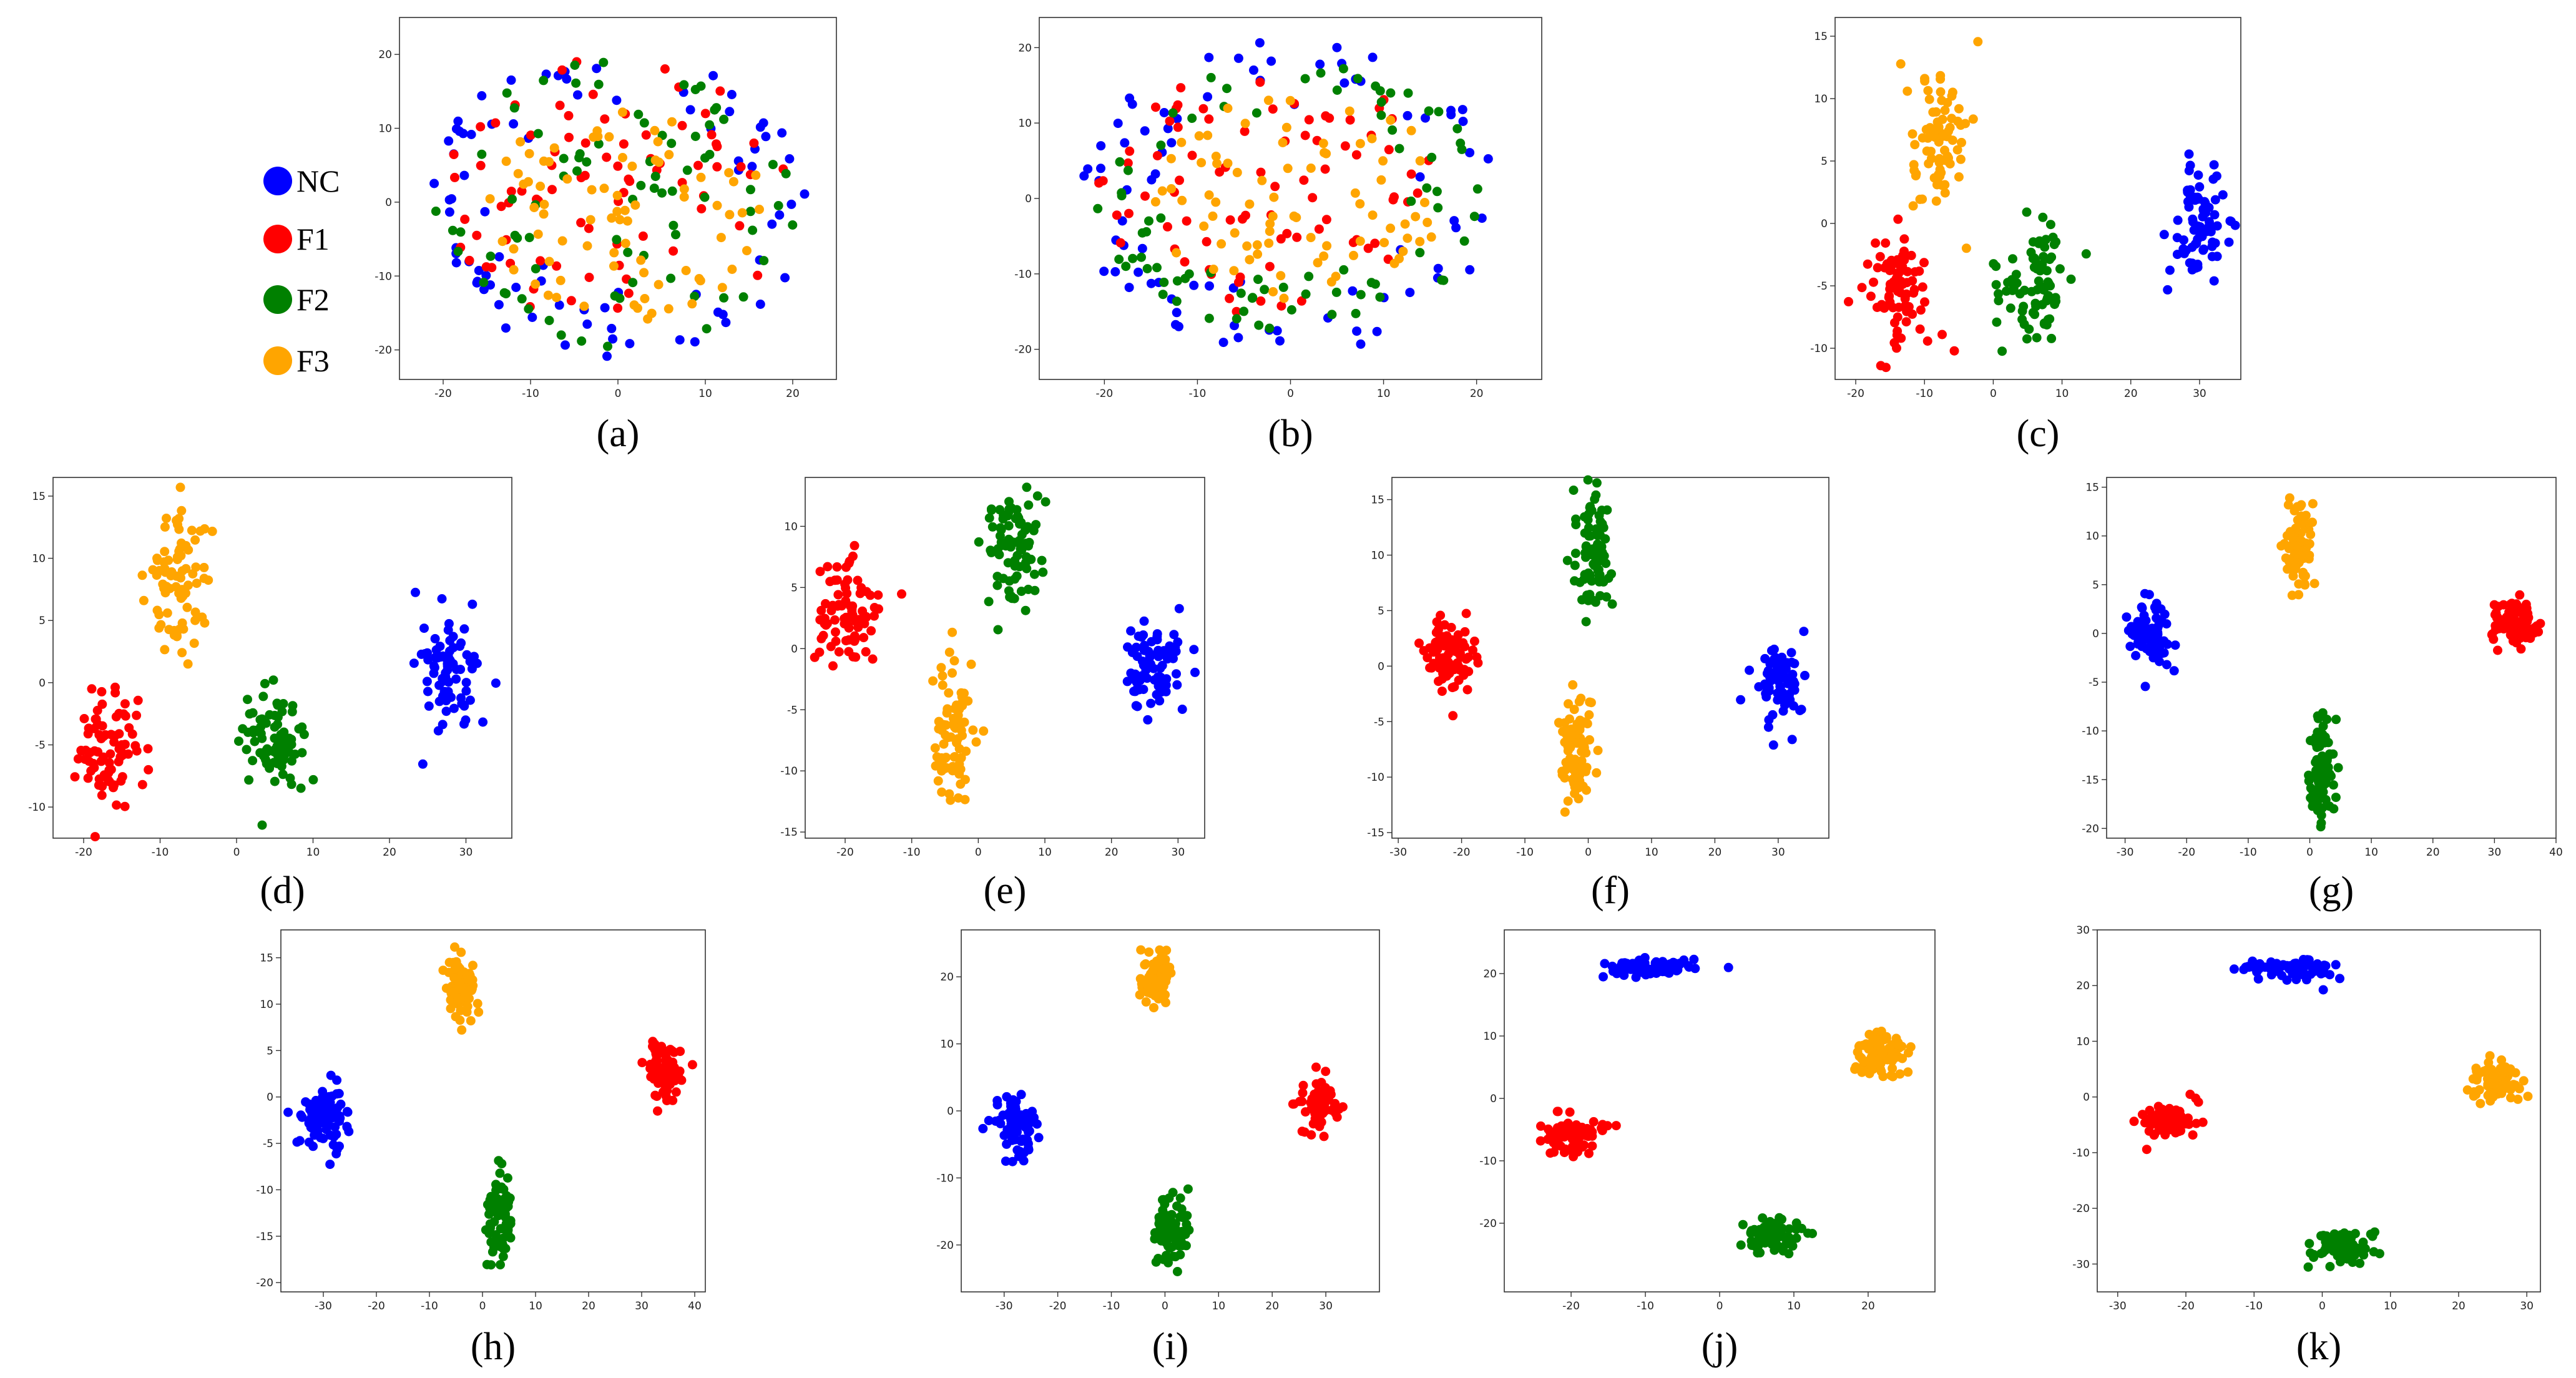  I want to click on legend-label-f3: F3, so click(313, 361).